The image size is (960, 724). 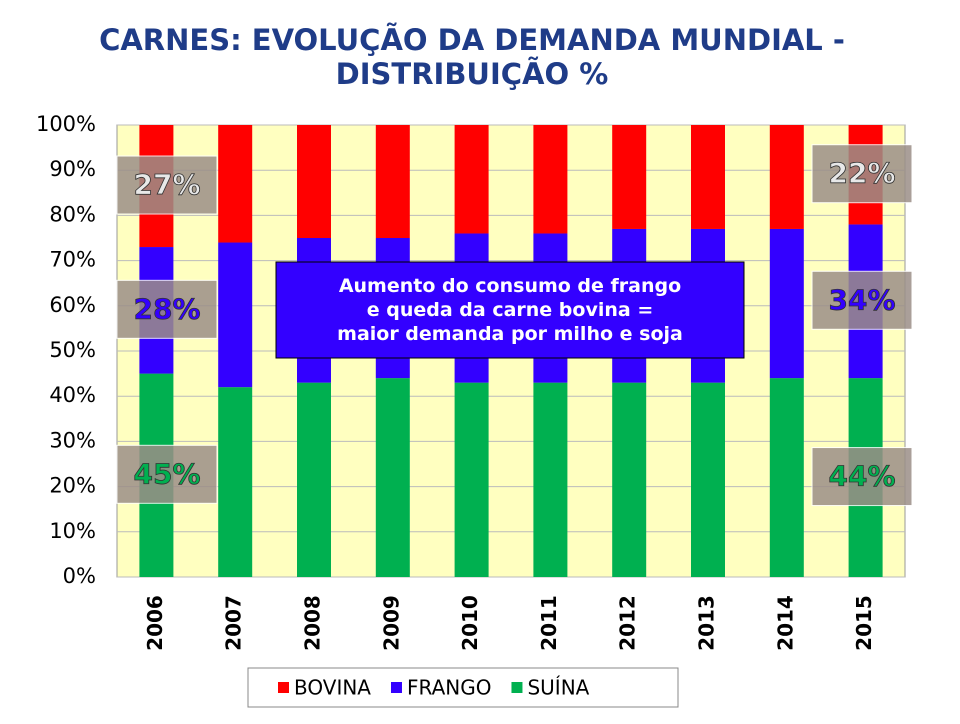 I want to click on y-tick-label: 30%, so click(x=72, y=440).